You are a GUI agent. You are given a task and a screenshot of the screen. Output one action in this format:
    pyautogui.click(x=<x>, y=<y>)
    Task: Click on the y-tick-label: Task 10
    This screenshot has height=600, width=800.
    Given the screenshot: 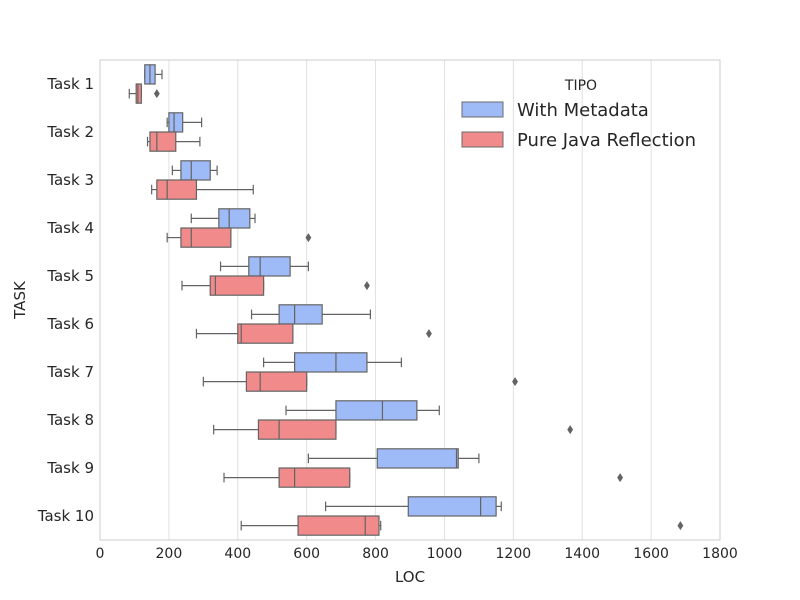 What is the action you would take?
    pyautogui.click(x=65, y=516)
    